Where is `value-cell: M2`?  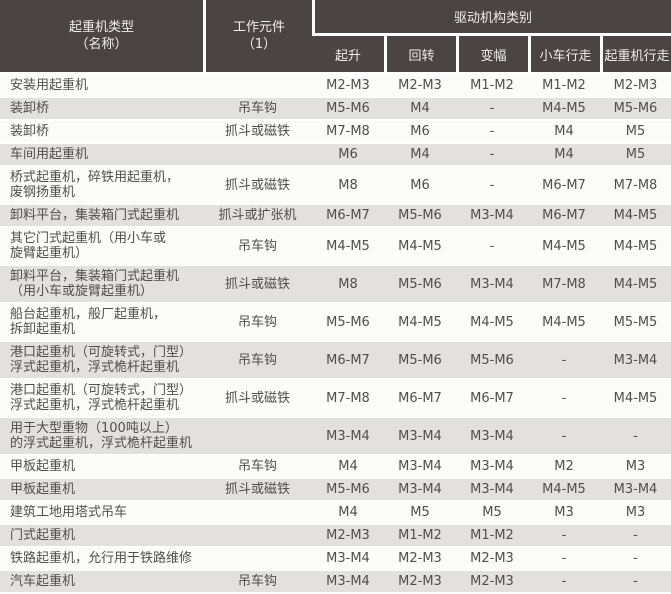
value-cell: M2 is located at coordinates (564, 467).